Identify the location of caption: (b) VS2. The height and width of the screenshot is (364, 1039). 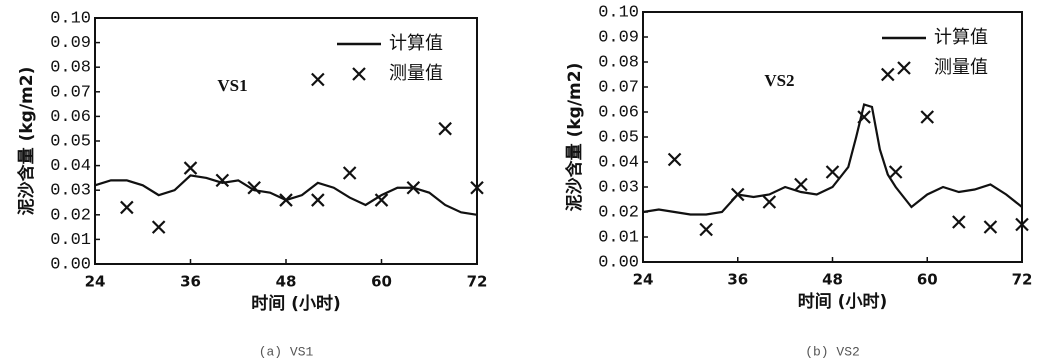
(832, 351).